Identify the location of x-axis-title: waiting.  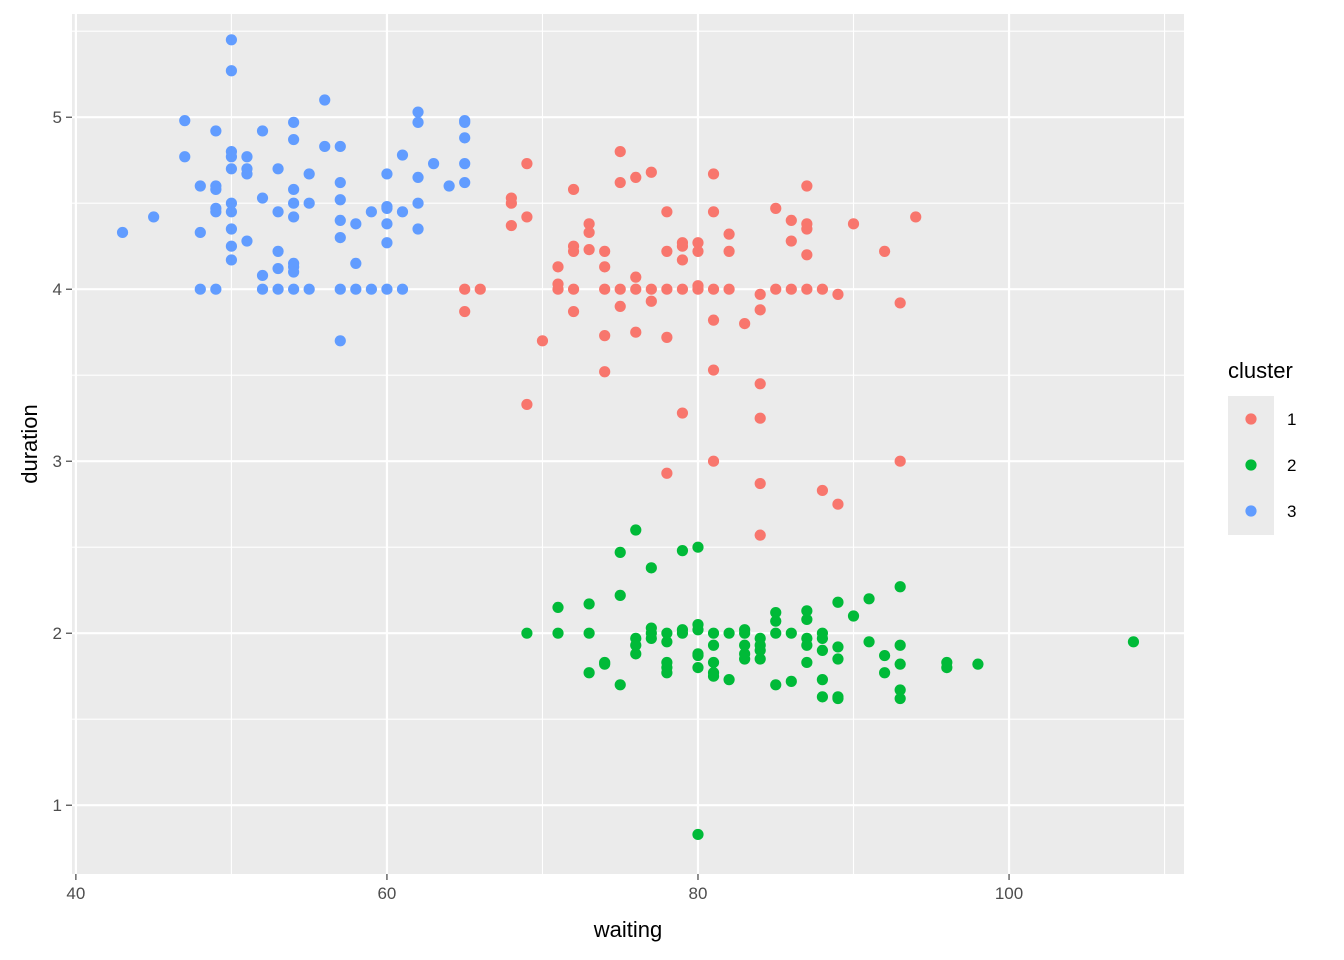
(627, 929).